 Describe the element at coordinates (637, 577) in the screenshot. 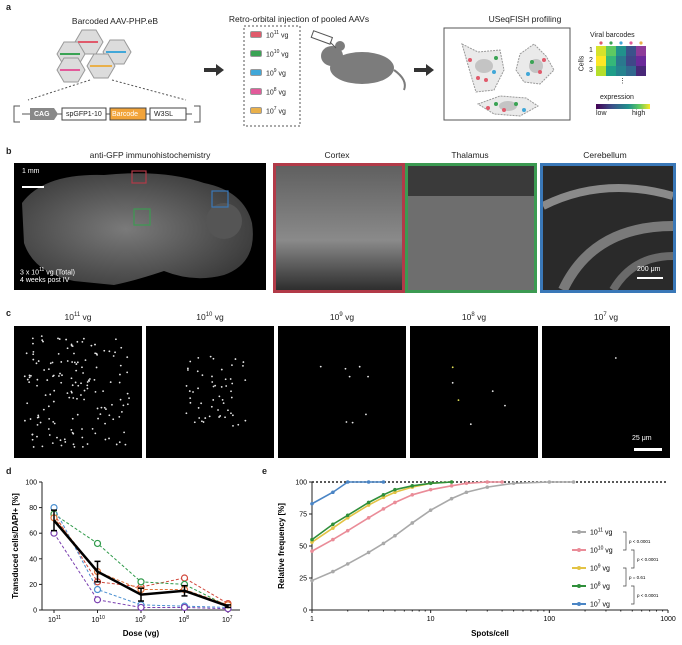

I see `pvalue-label: p = 0.61` at that location.